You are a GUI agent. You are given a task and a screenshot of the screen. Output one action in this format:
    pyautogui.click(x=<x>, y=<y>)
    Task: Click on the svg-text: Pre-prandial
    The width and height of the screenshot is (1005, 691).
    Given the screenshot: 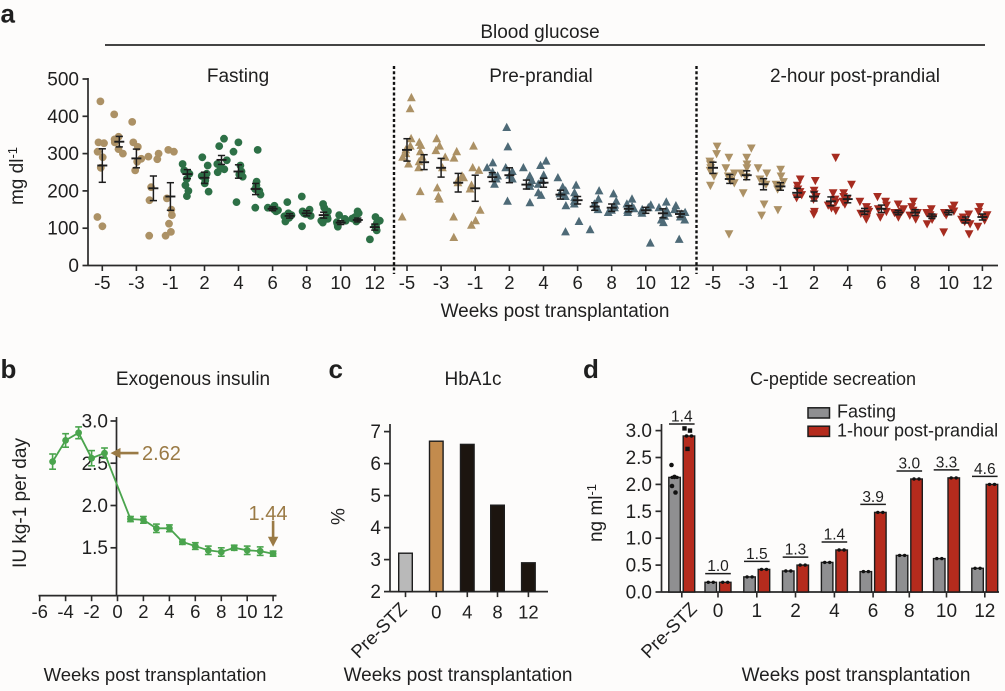 What is the action you would take?
    pyautogui.click(x=541, y=76)
    